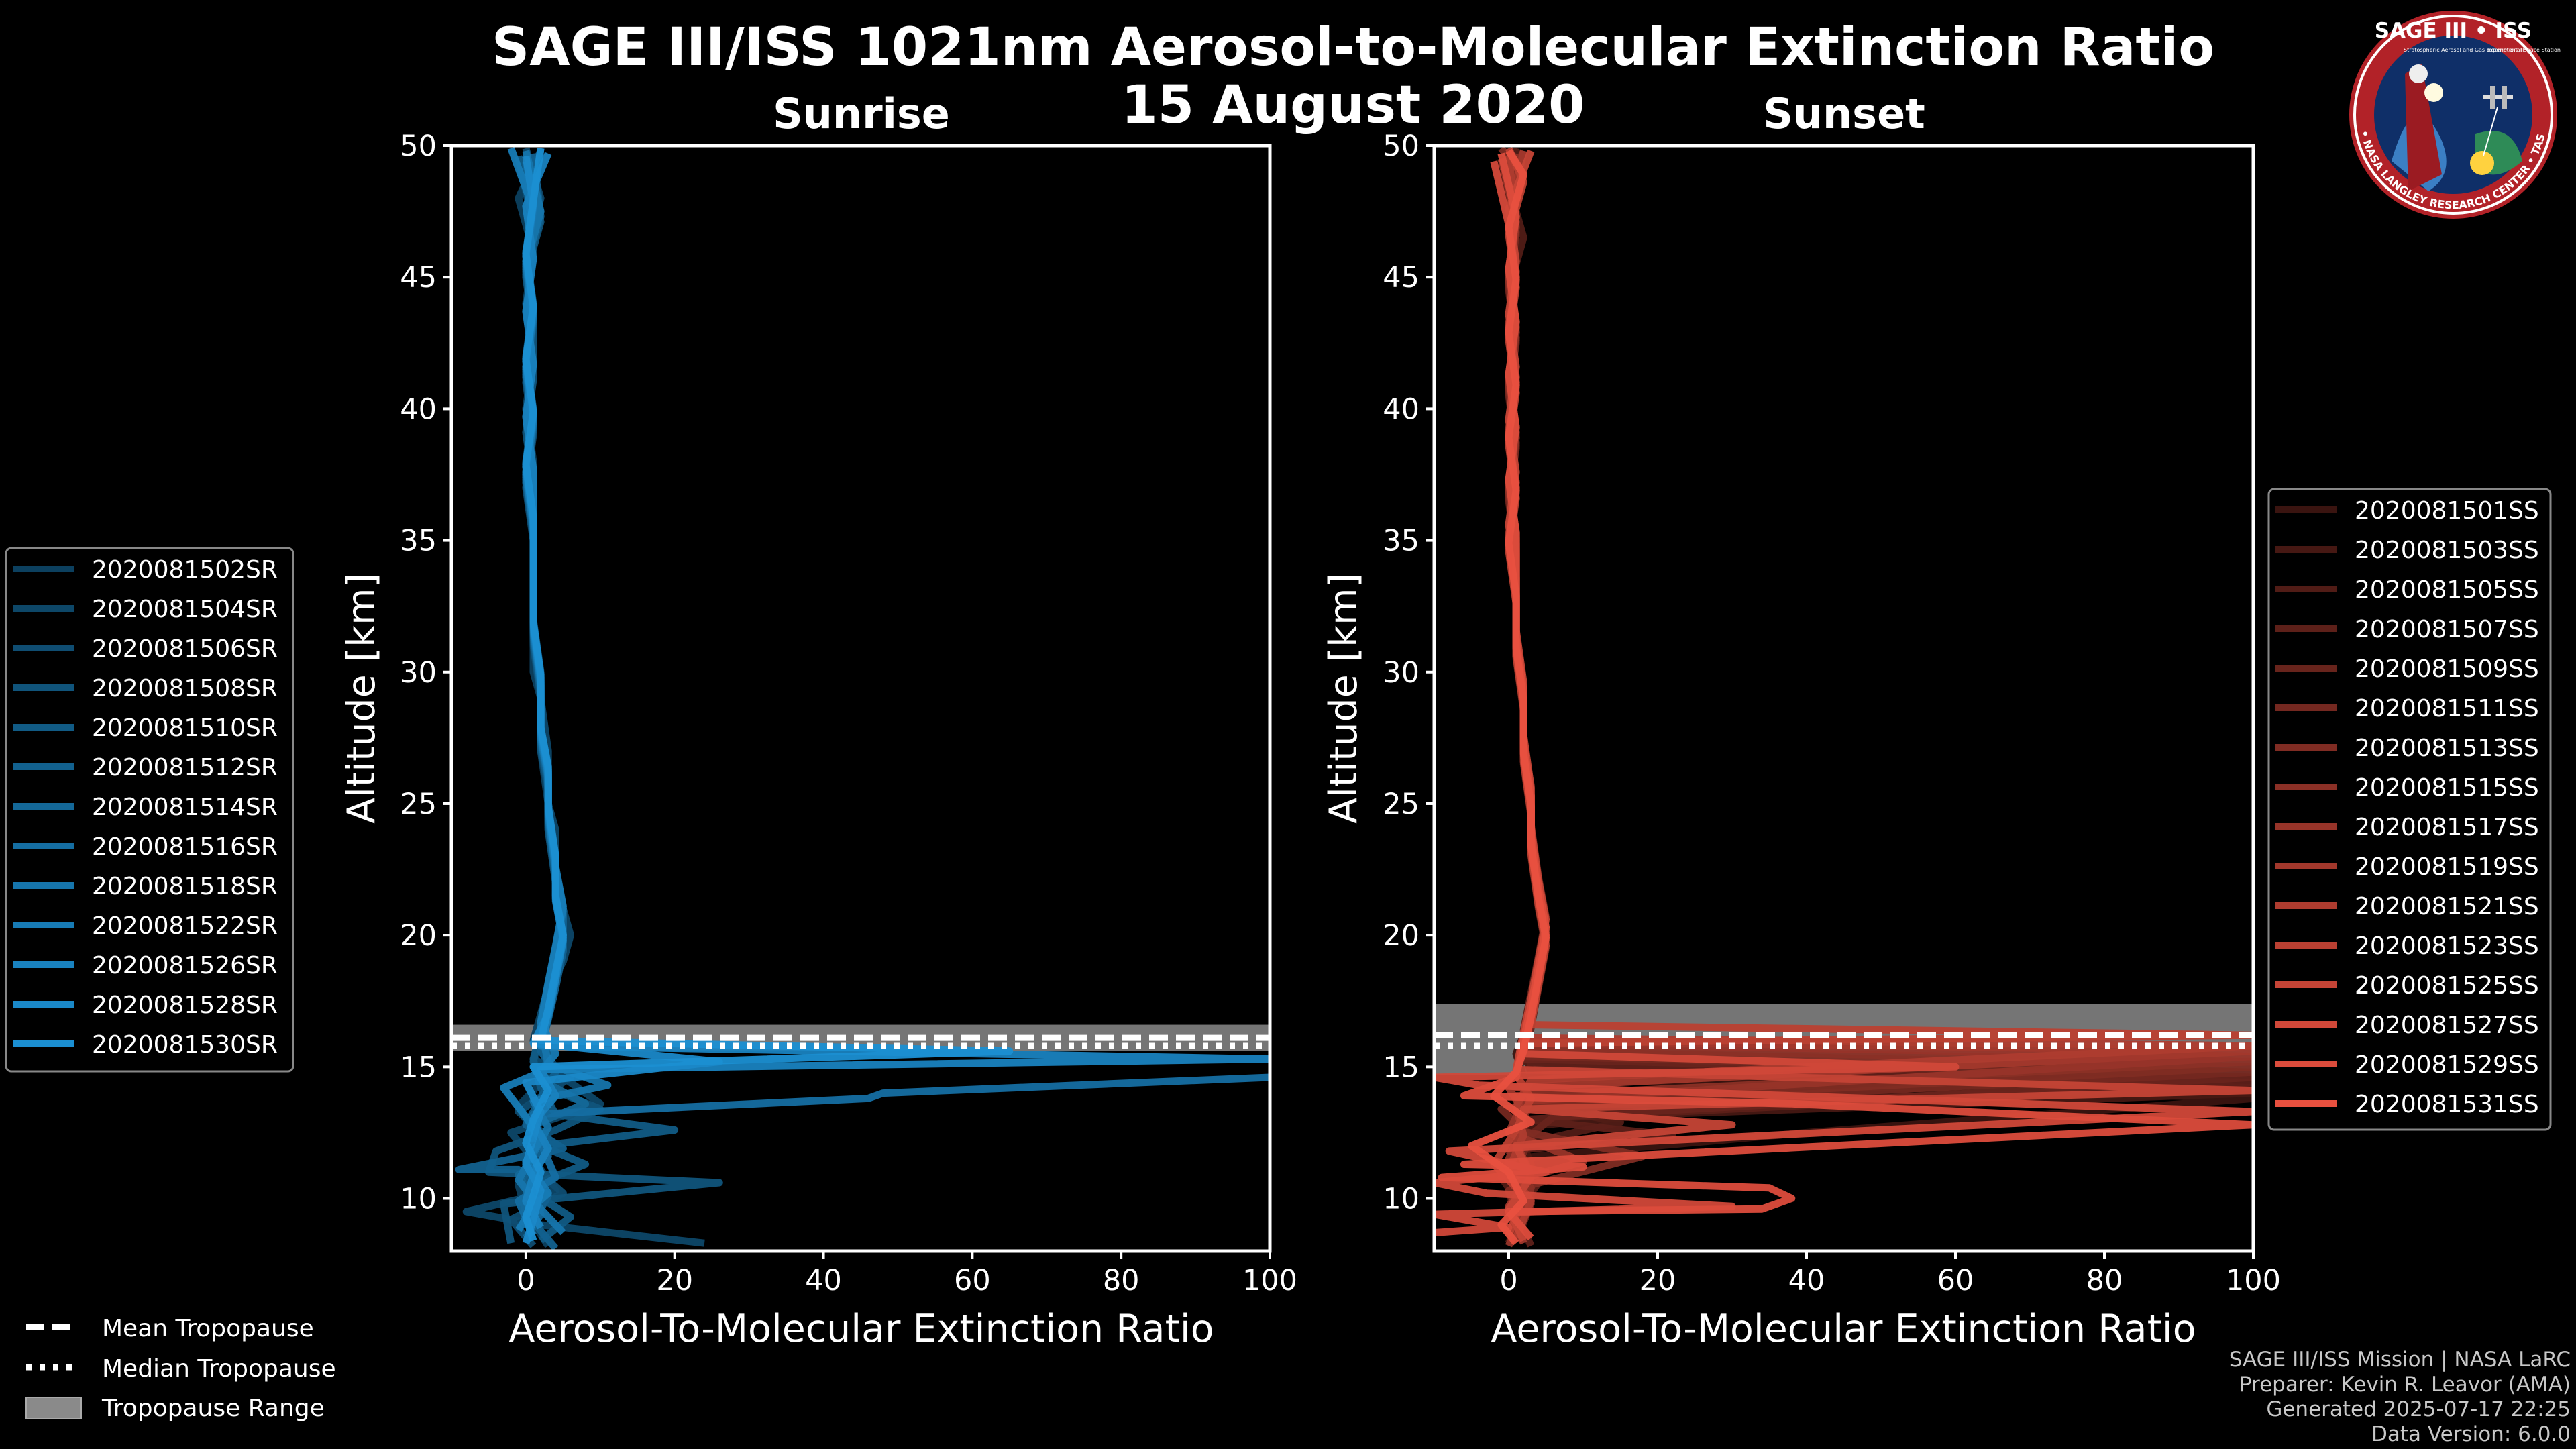 This screenshot has width=2576, height=1449. What do you see at coordinates (185, 728) in the screenshot?
I see `legend-label: 2020081510SR` at bounding box center [185, 728].